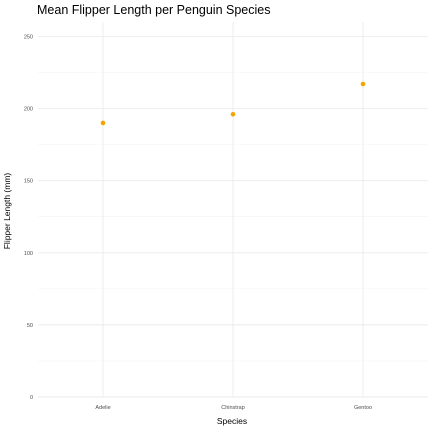  I want to click on y-axis-title: Flipper Length (mm), so click(7, 211).